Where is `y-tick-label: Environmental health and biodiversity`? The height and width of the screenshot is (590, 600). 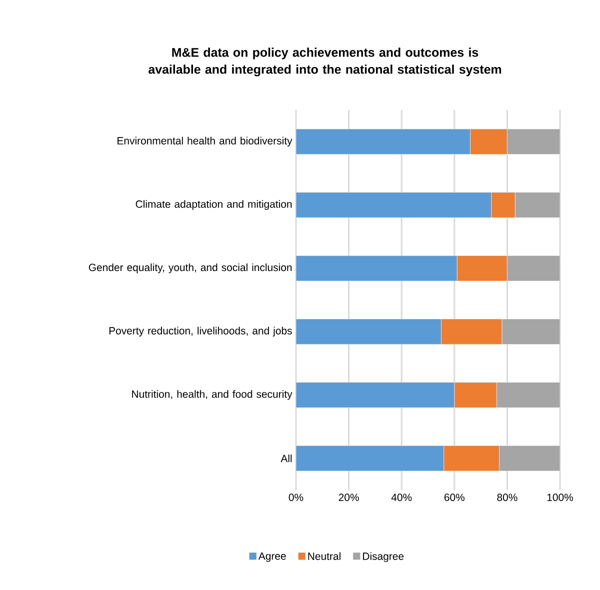 y-tick-label: Environmental health and biodiversity is located at coordinates (205, 141).